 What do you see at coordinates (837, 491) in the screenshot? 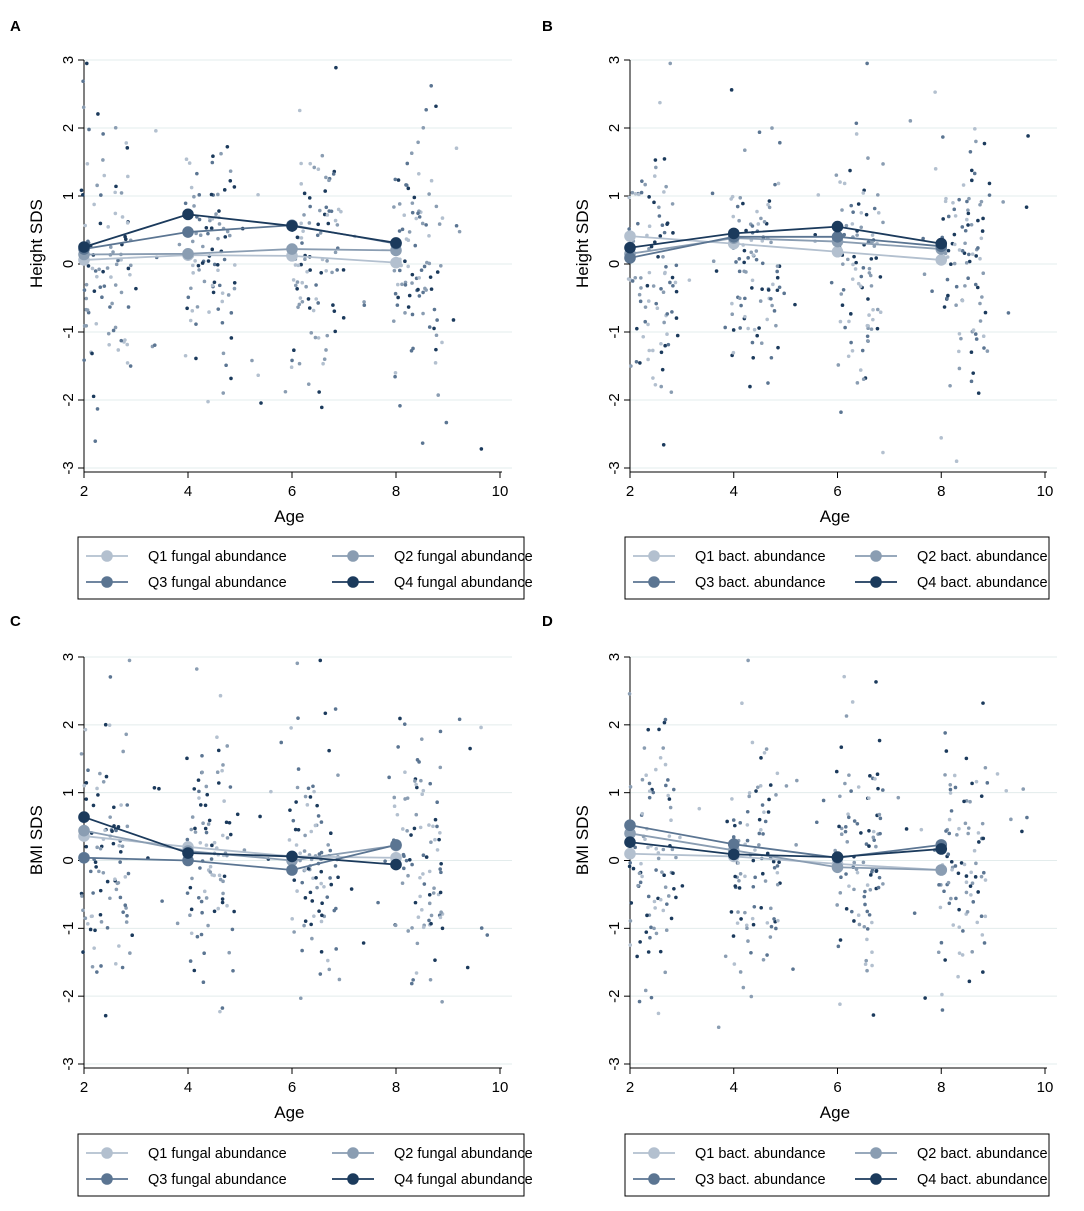
I see `x-tick-label: 6` at bounding box center [837, 491].